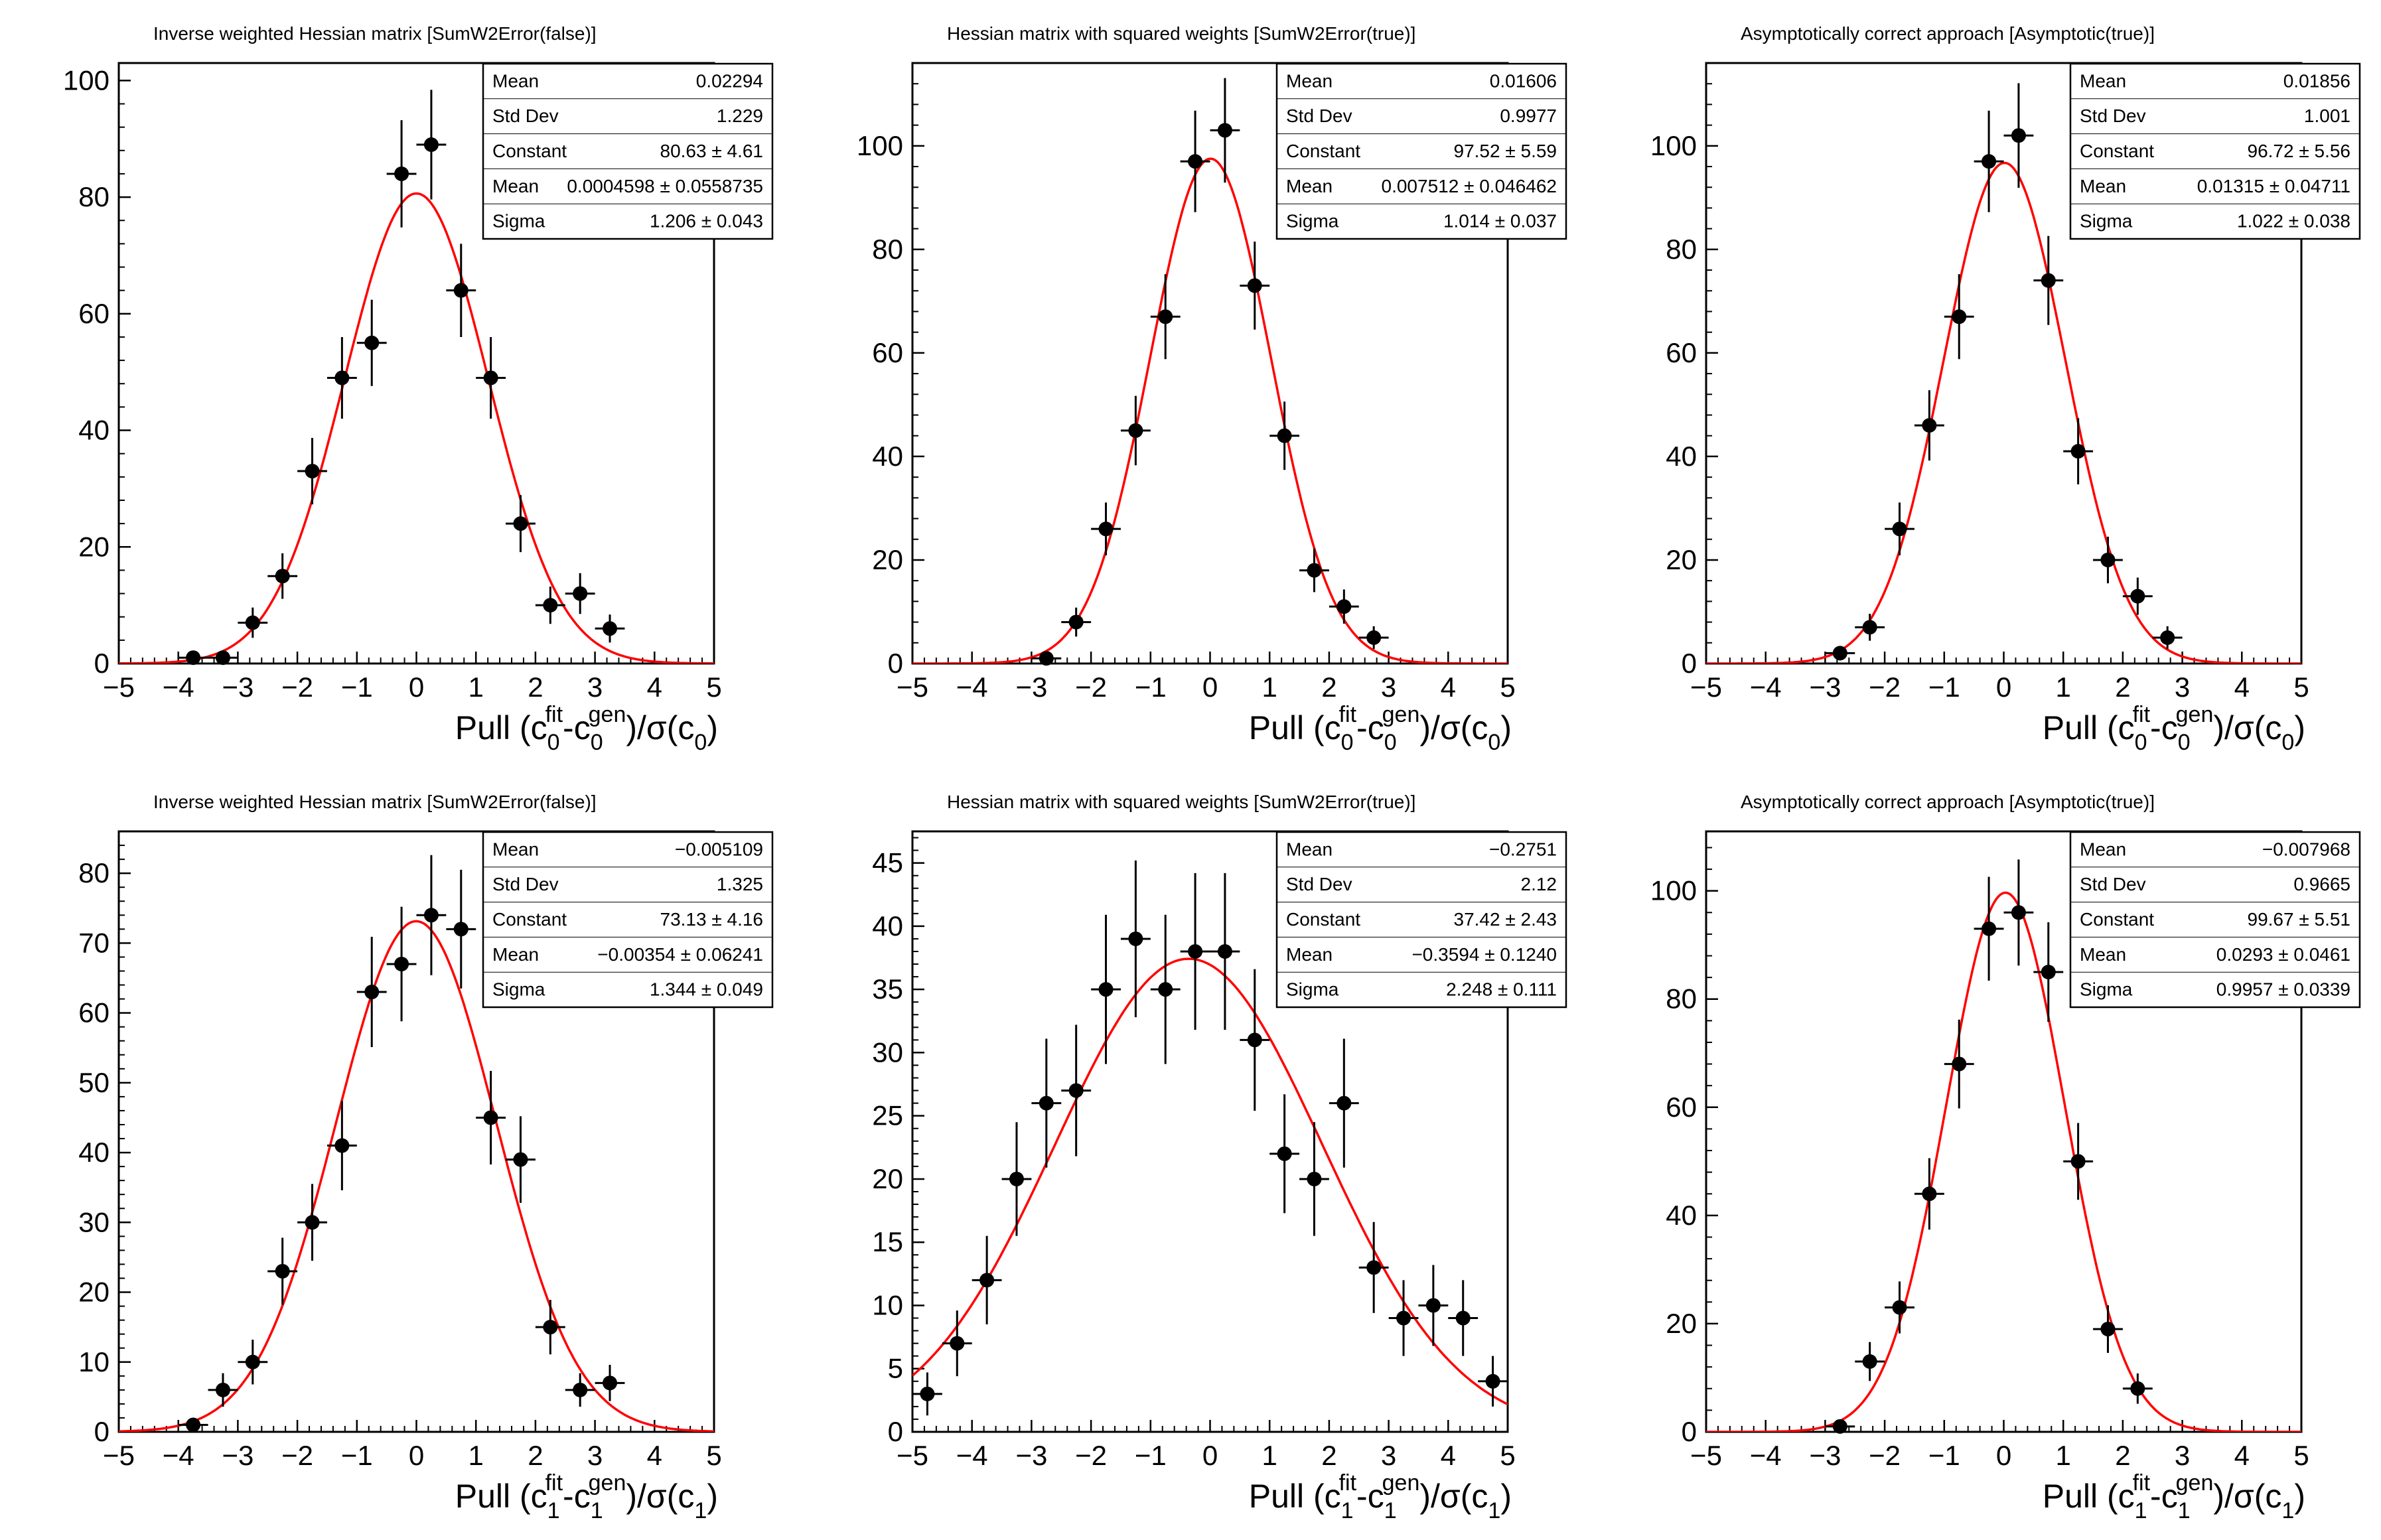 This screenshot has height=1540, width=2381. What do you see at coordinates (416, 428) in the screenshot?
I see `fit-curve` at bounding box center [416, 428].